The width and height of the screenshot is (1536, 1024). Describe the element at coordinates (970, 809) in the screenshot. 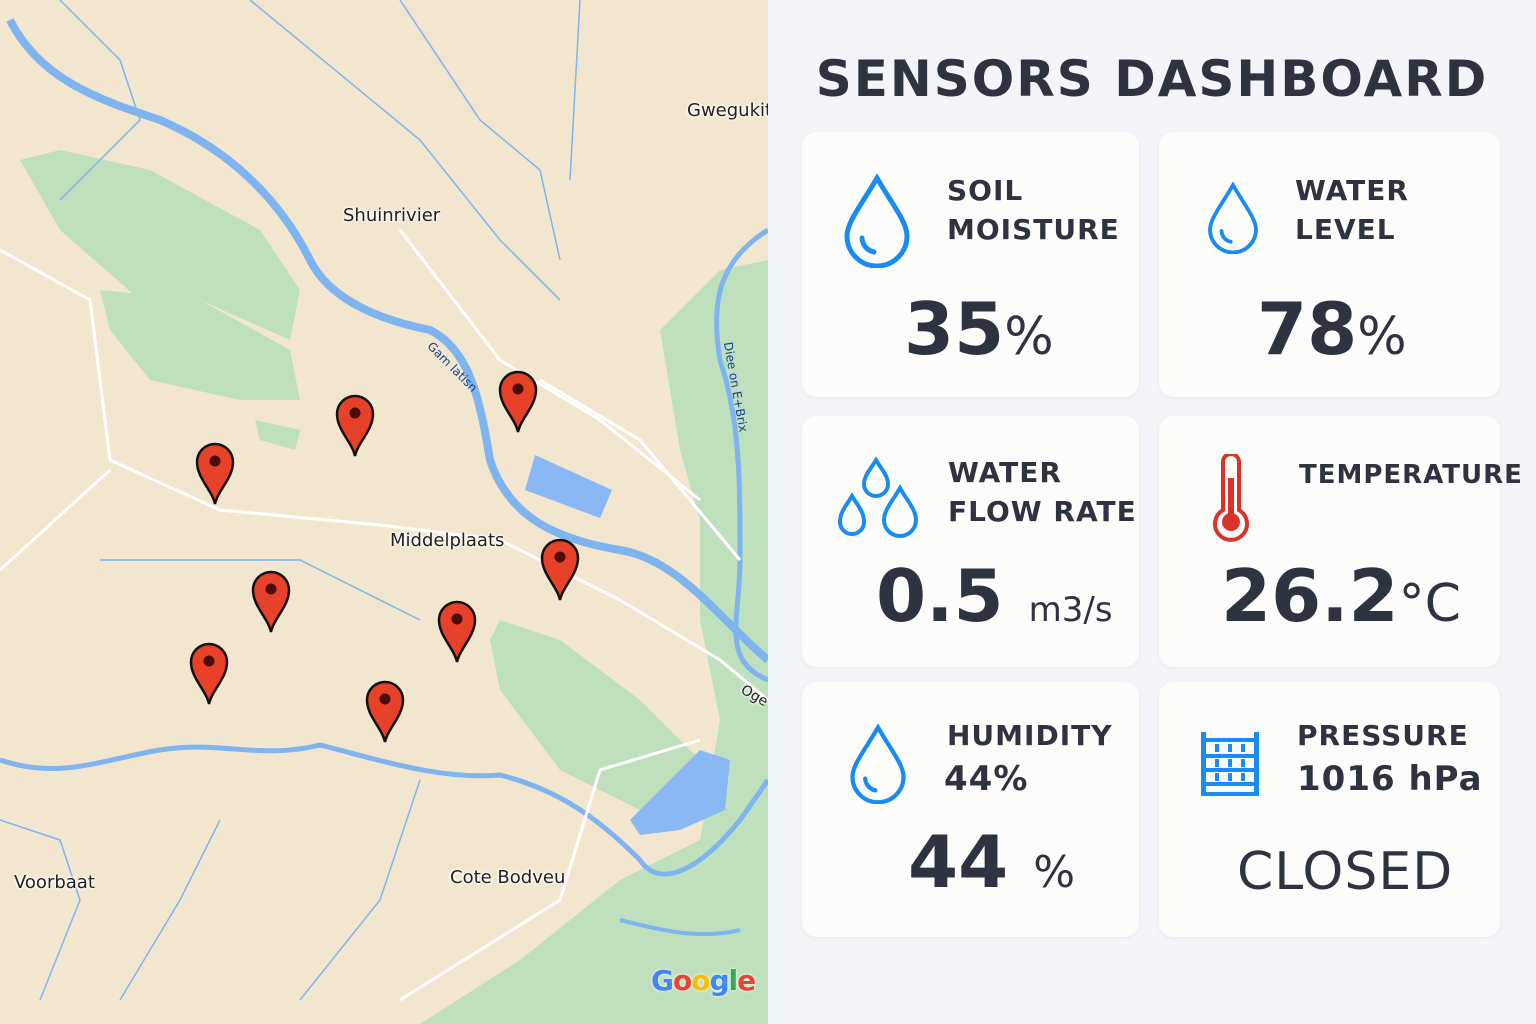

I see `card-humidity: HUMIDITY 44% 44 %` at that location.